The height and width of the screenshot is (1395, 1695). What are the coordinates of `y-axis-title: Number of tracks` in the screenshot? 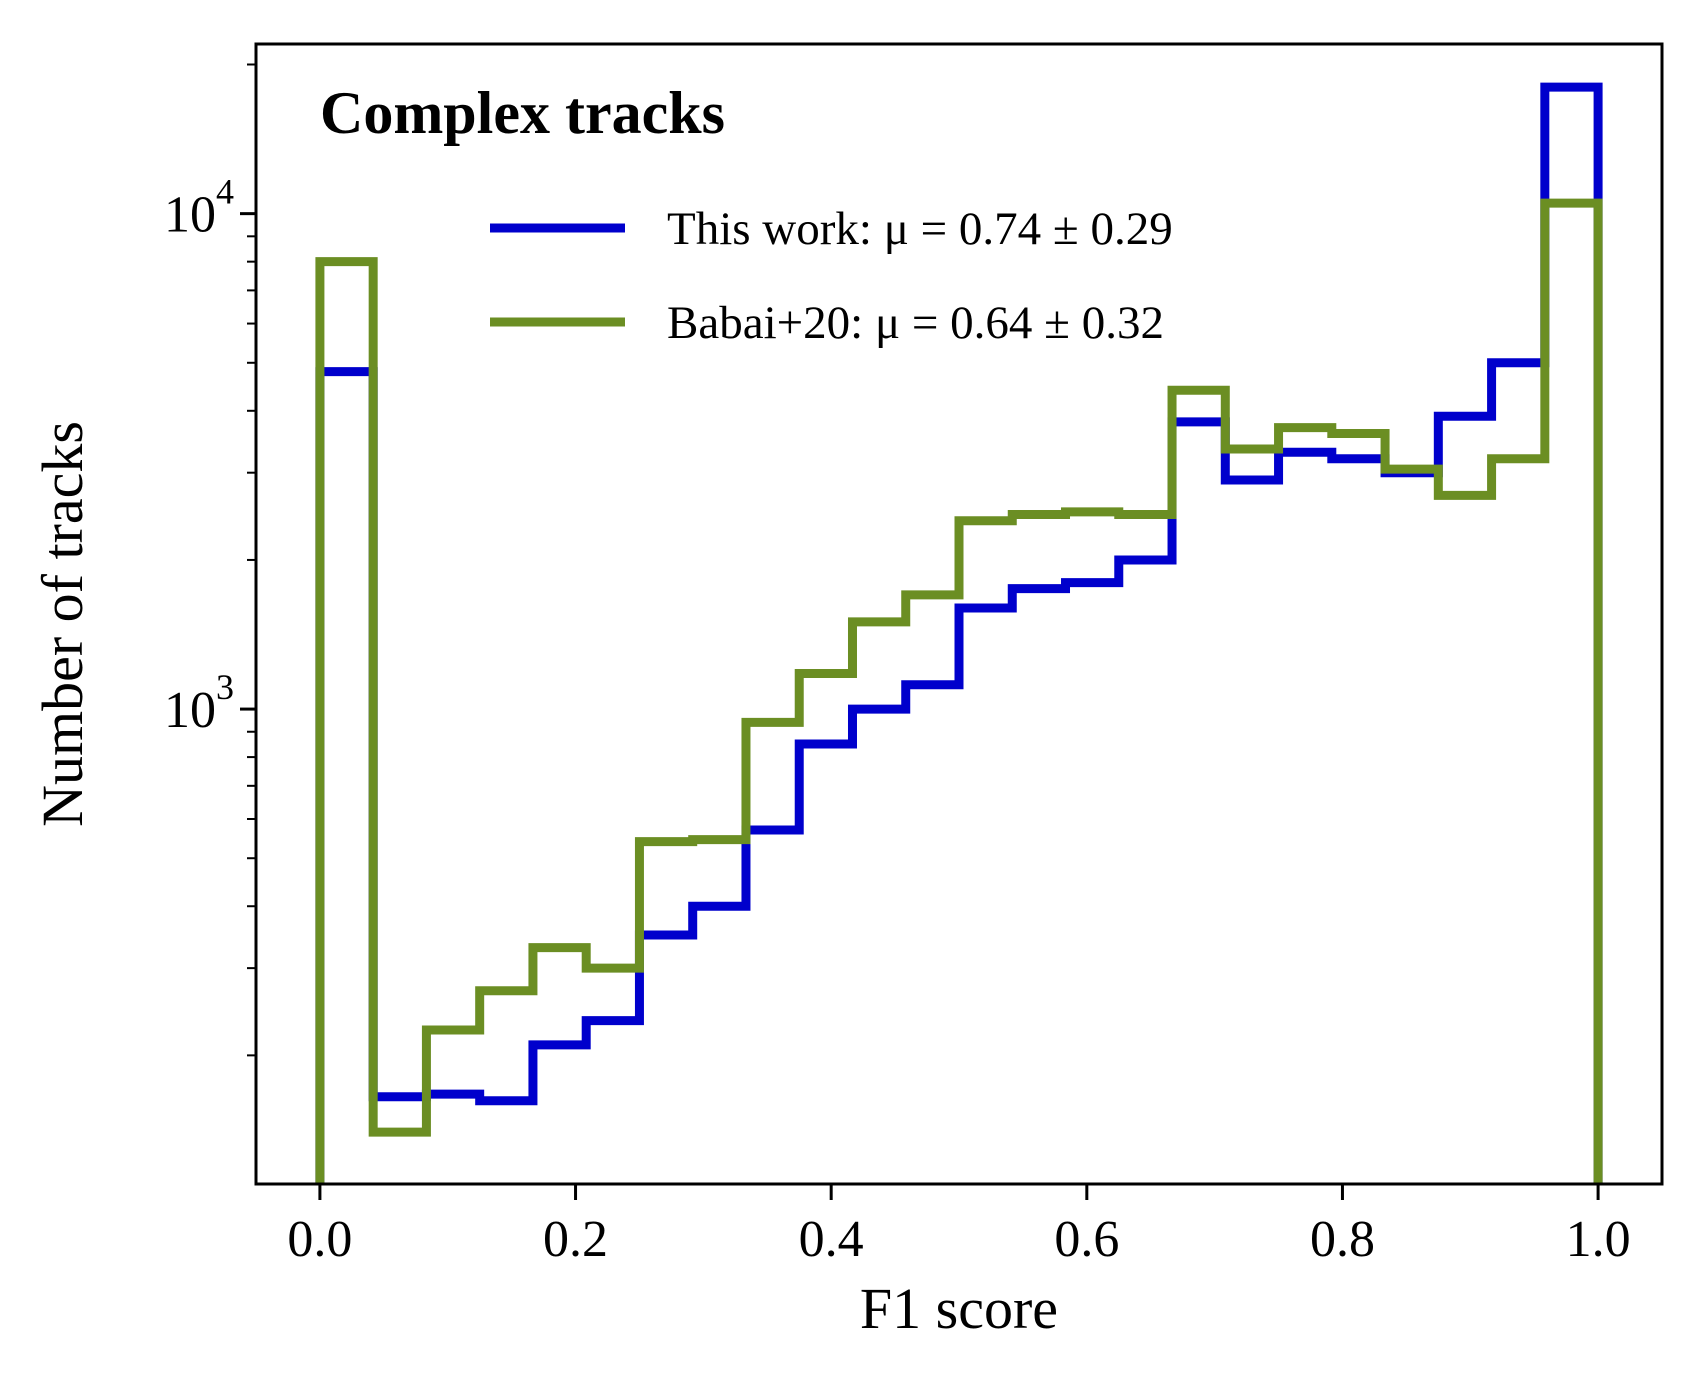 It's located at (62, 624).